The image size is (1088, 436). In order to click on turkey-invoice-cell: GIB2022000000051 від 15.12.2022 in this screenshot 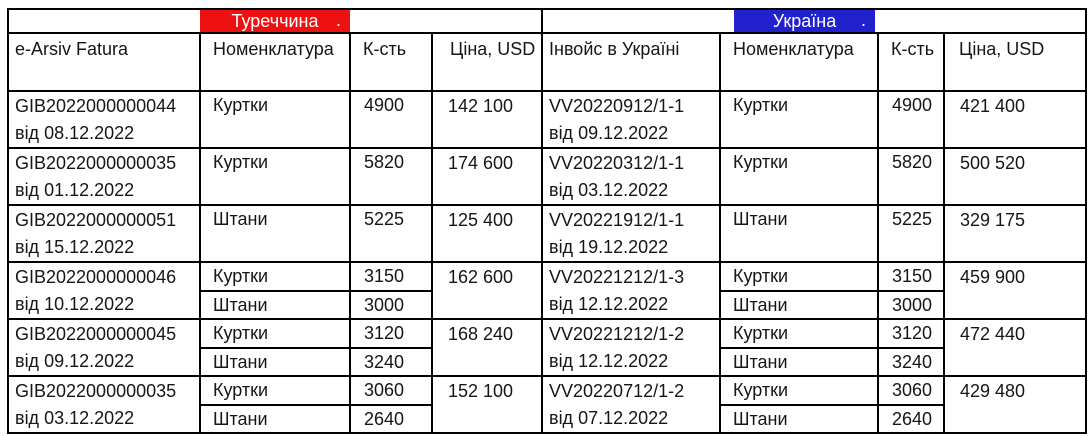, I will do `click(104, 233)`.